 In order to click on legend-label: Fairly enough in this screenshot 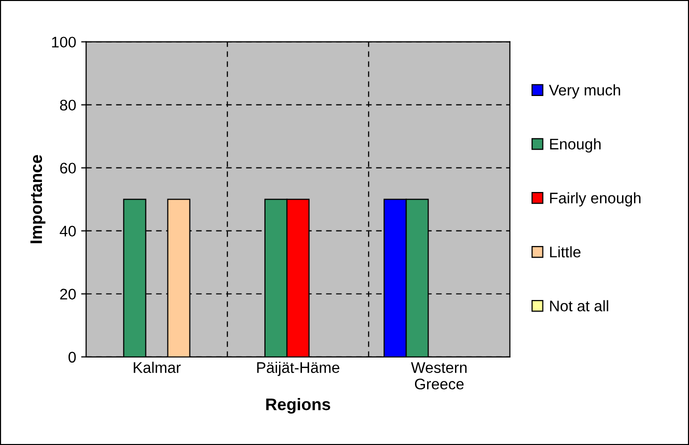, I will do `click(595, 199)`.